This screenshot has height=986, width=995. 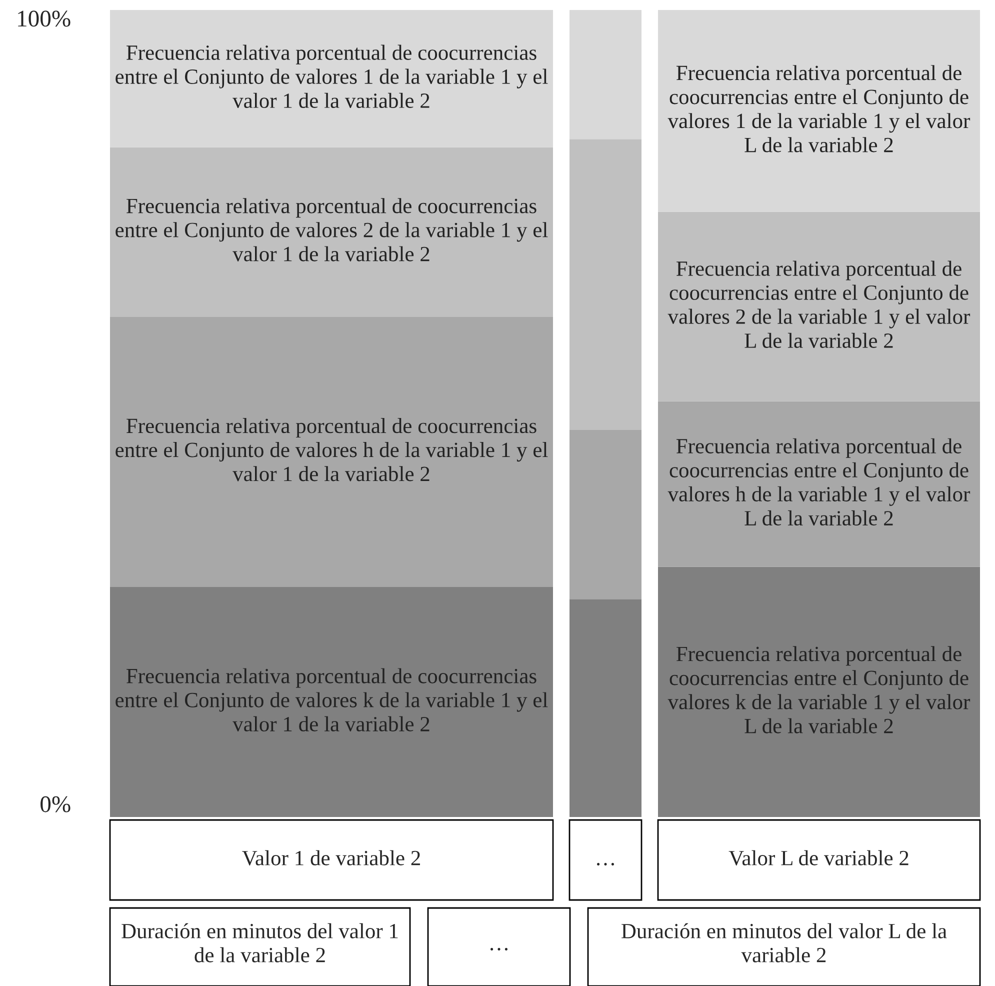 I want to click on data-label: Frecuencia relativa porcentual de coocurrencias entre el Conjunto de valores k de la variable 1 y el valor 1 de la variable 2, so click(x=332, y=700).